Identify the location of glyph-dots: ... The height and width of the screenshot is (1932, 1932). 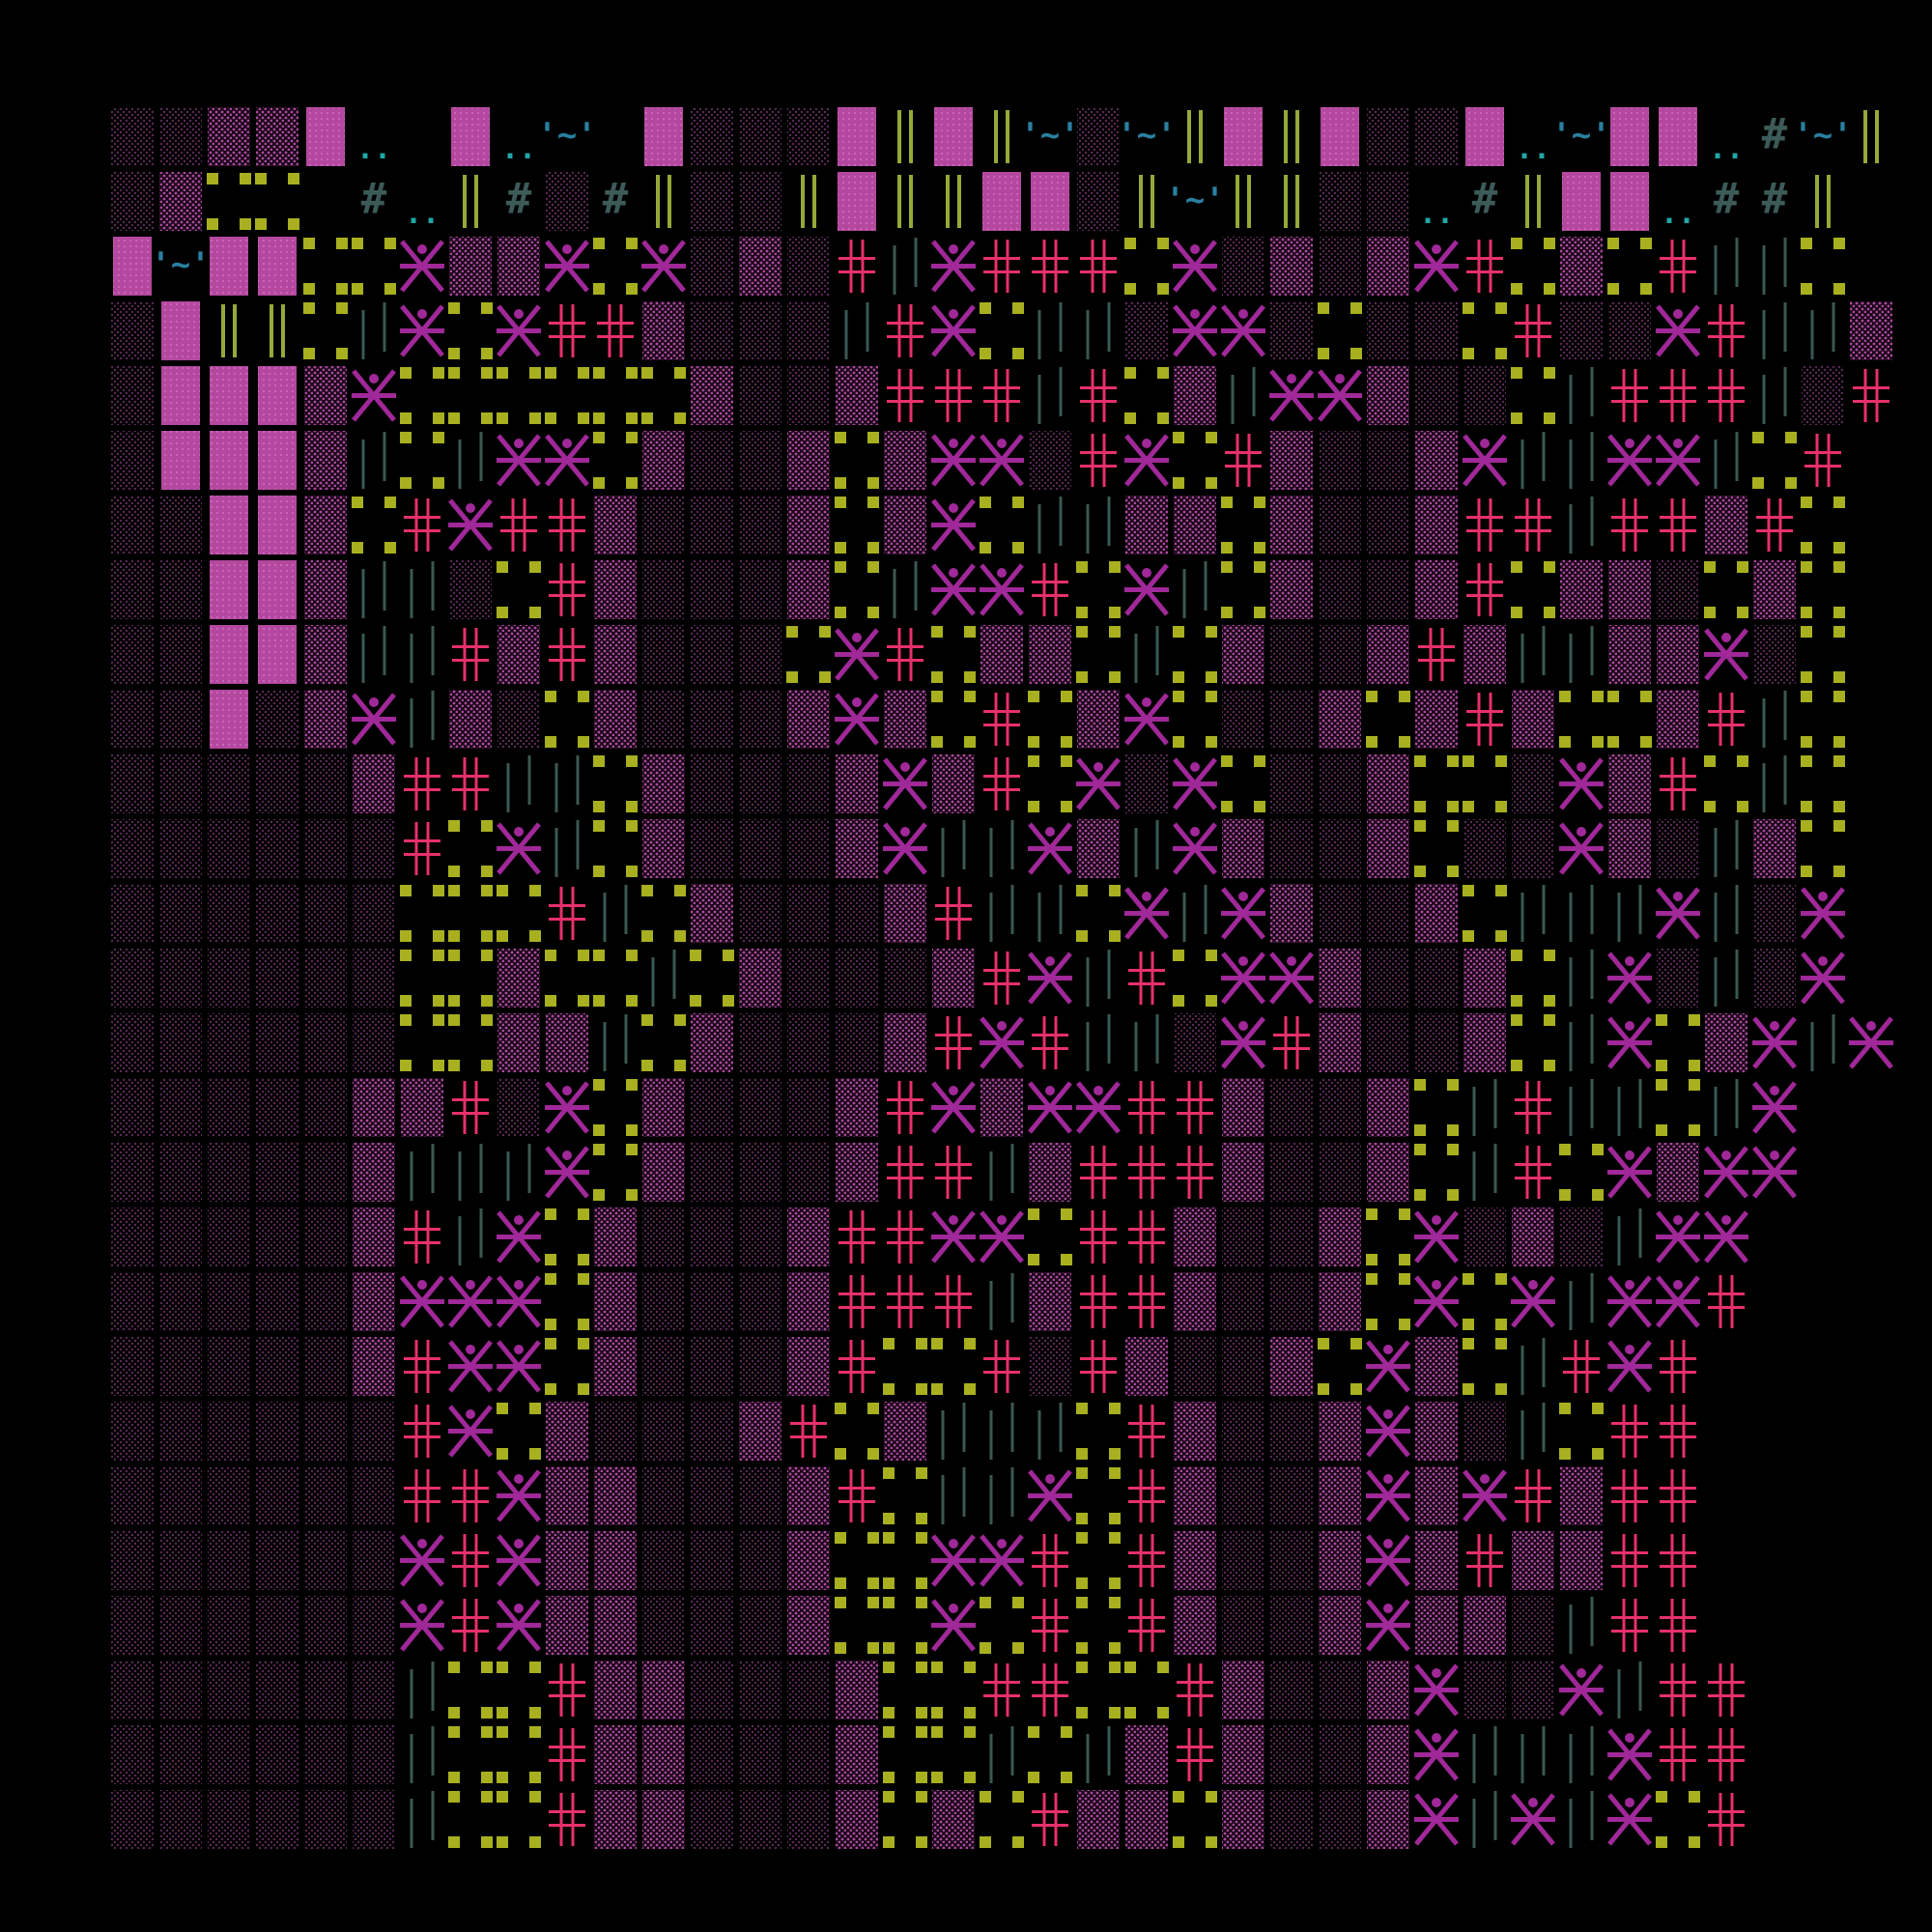
(373, 149).